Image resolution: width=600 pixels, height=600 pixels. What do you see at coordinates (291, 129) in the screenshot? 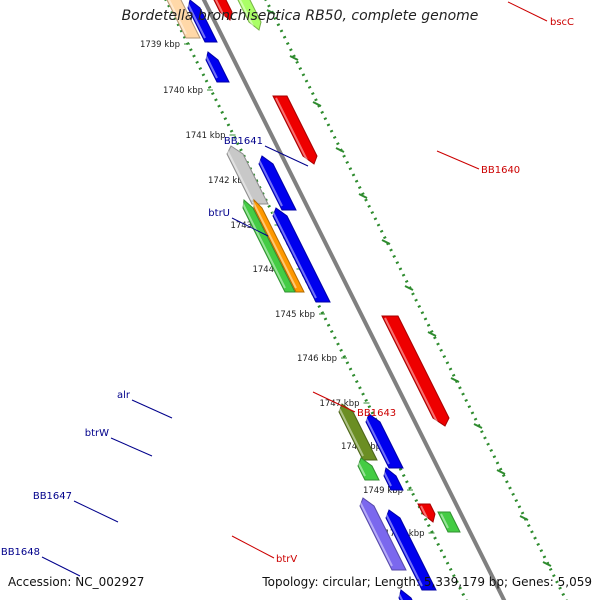
I see `gene-bb1640-red-highlight` at bounding box center [291, 129].